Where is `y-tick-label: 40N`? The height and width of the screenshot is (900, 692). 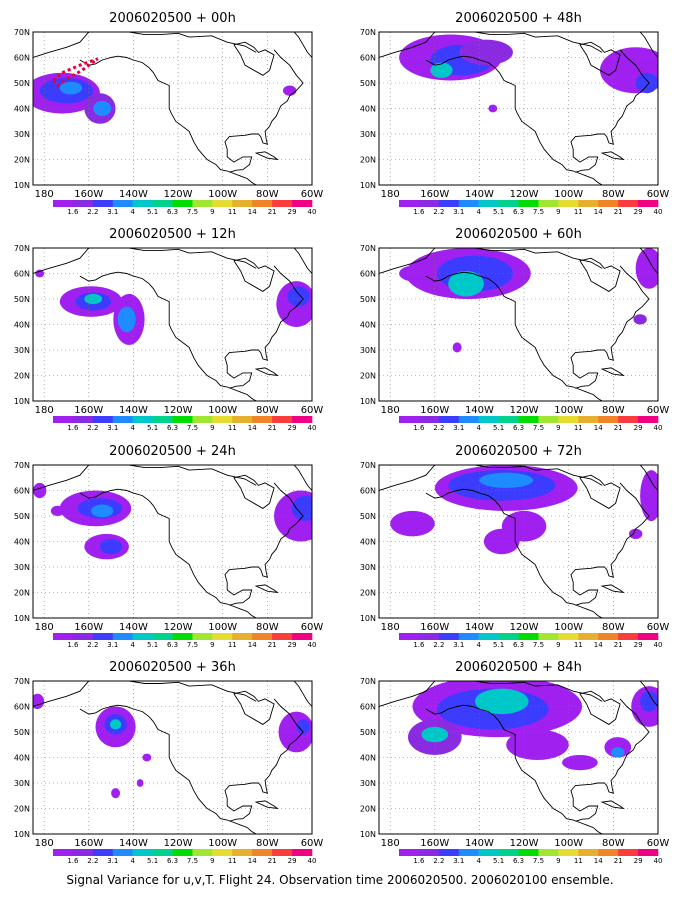
y-tick-label: 40N is located at coordinates (22, 109).